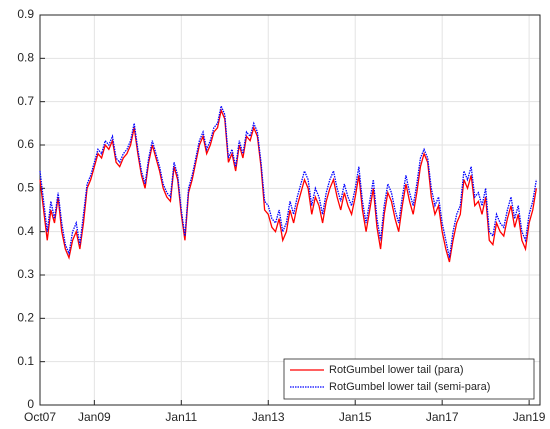 Image resolution: width=550 pixels, height=429 pixels. Describe the element at coordinates (396, 370) in the screenshot. I see `legend-label: RotGumbel lower tail (para)` at that location.